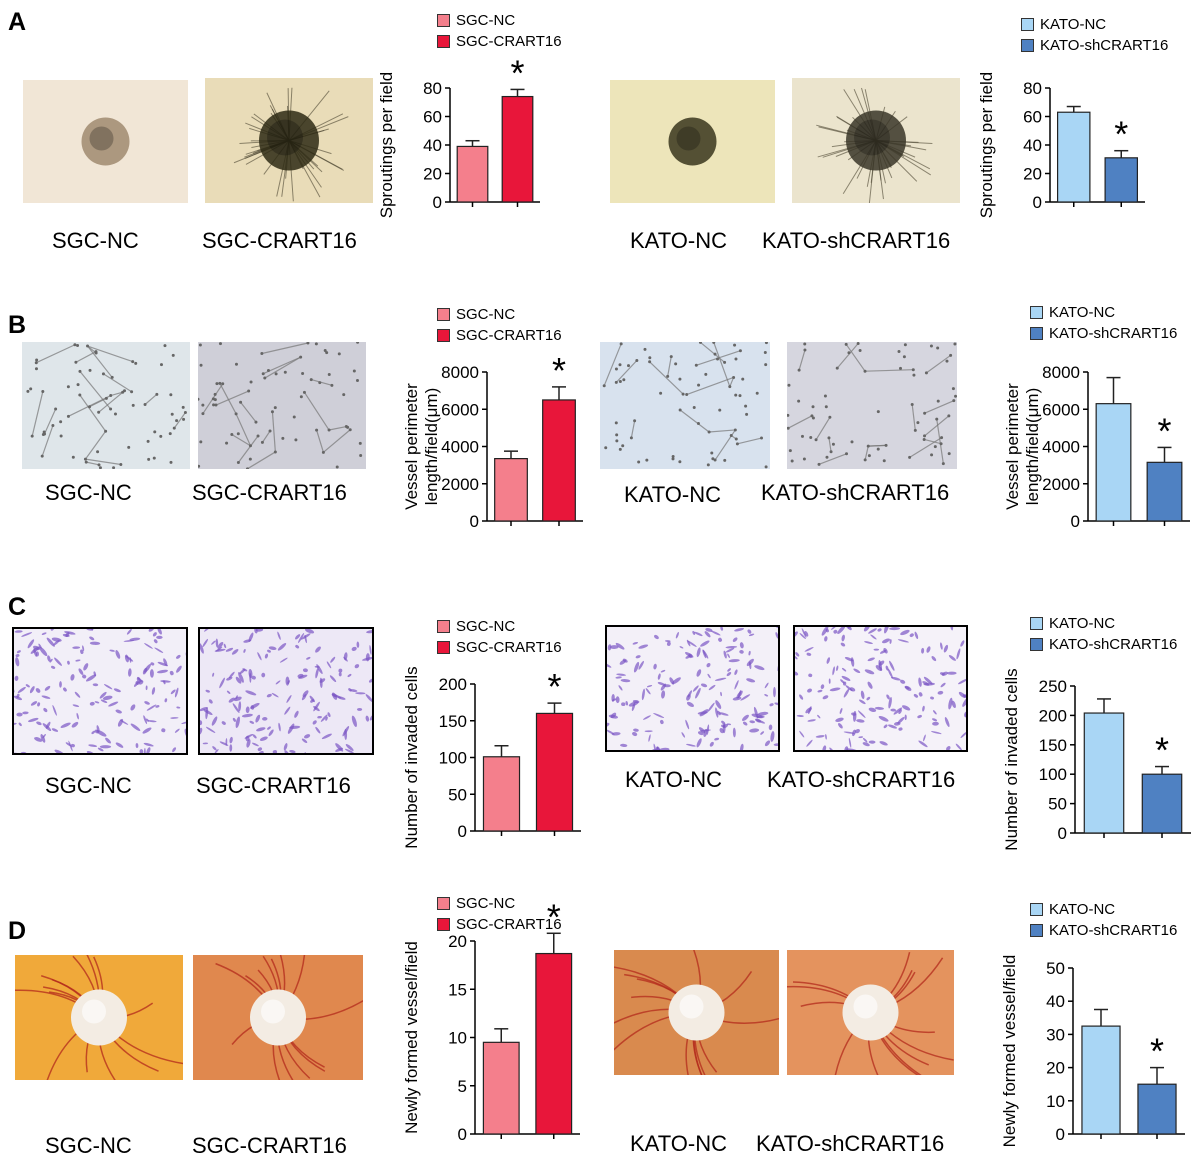 Image resolution: width=1200 pixels, height=1163 pixels. Describe the element at coordinates (106, 405) in the screenshot. I see `micrograph-sgc-nc` at that location.